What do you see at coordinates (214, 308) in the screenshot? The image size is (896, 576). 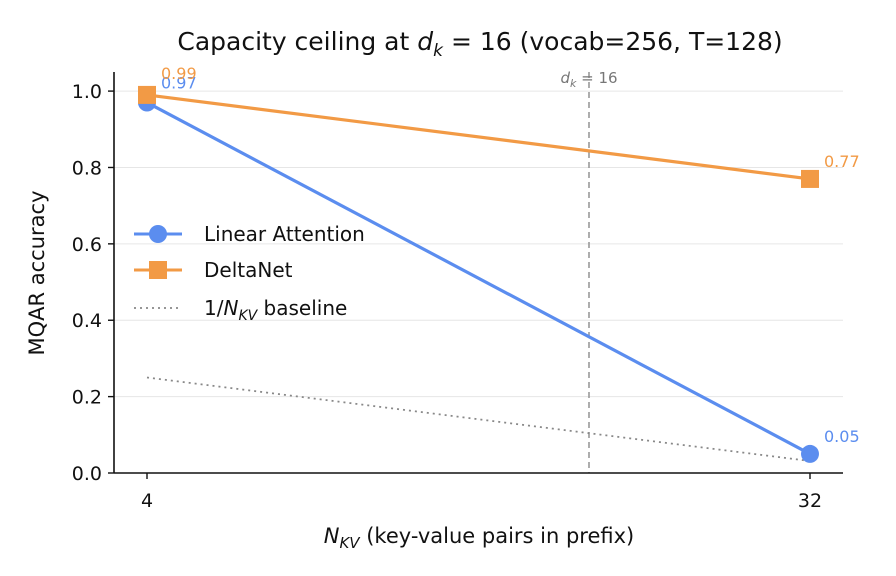 I see `legend-baseline-prefix: 1/` at bounding box center [214, 308].